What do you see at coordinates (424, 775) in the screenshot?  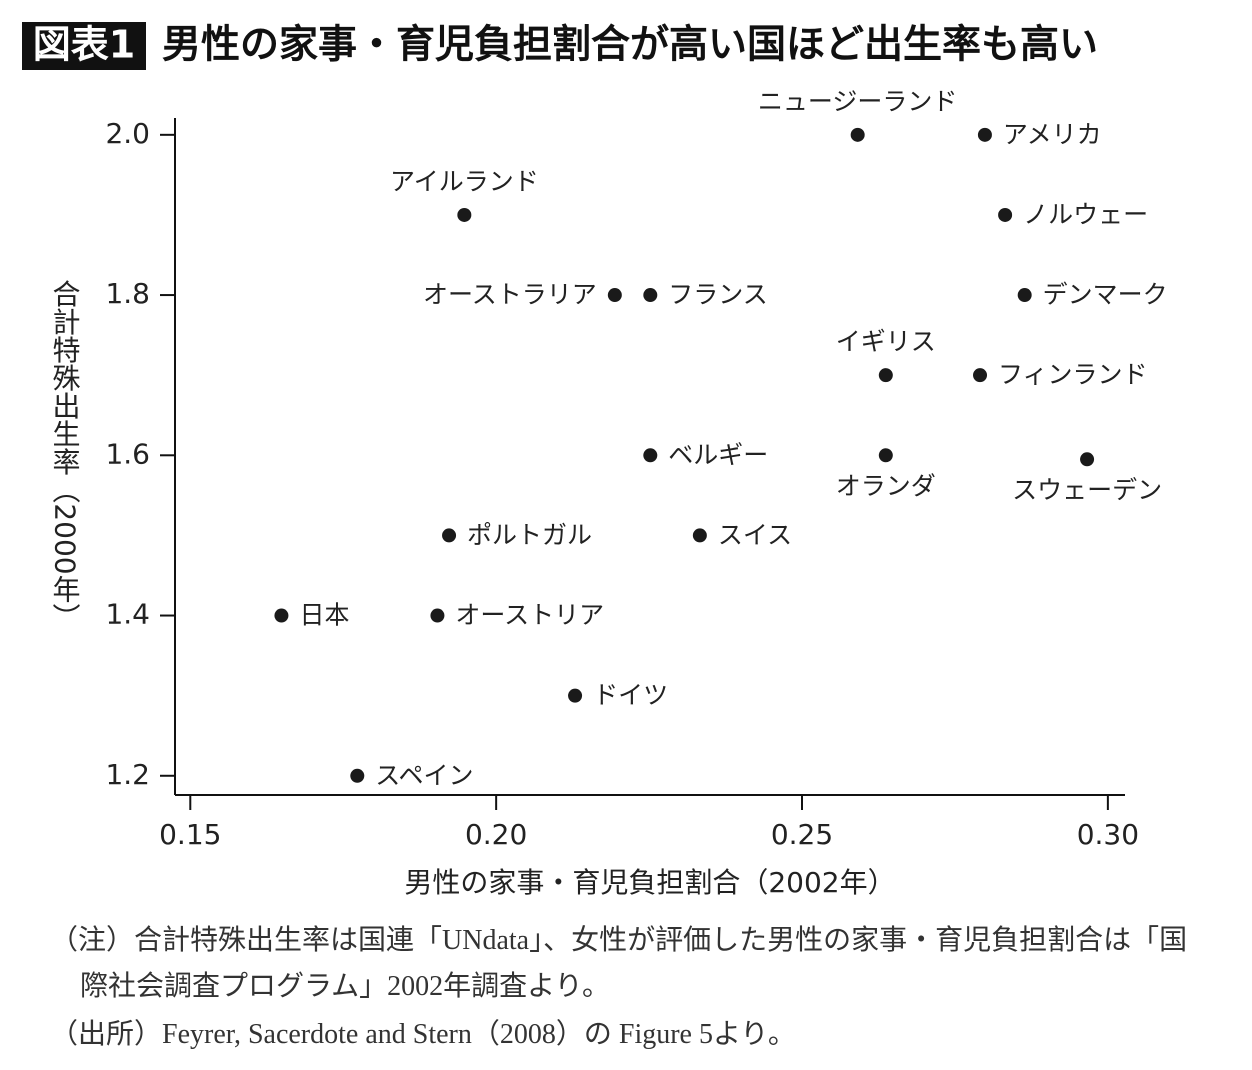 I see `point-label: スペイン` at bounding box center [424, 775].